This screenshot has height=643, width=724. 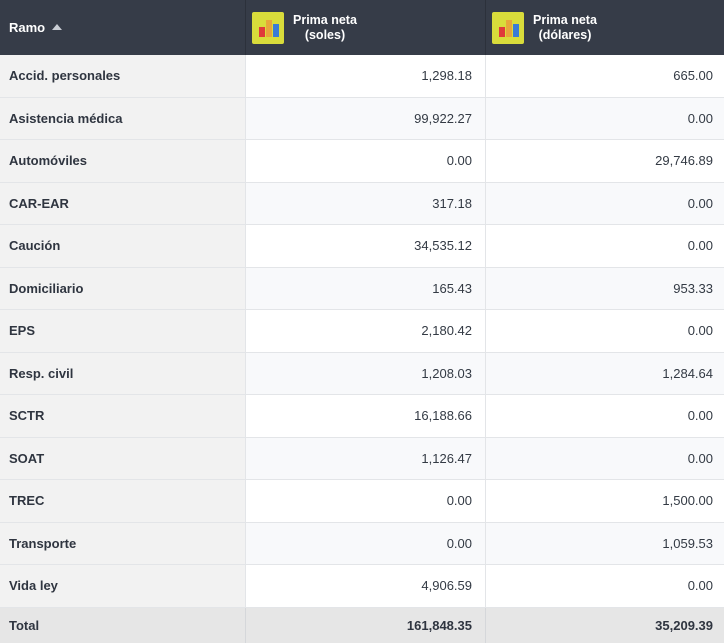 I want to click on sort-ascending-icon, so click(x=57, y=26).